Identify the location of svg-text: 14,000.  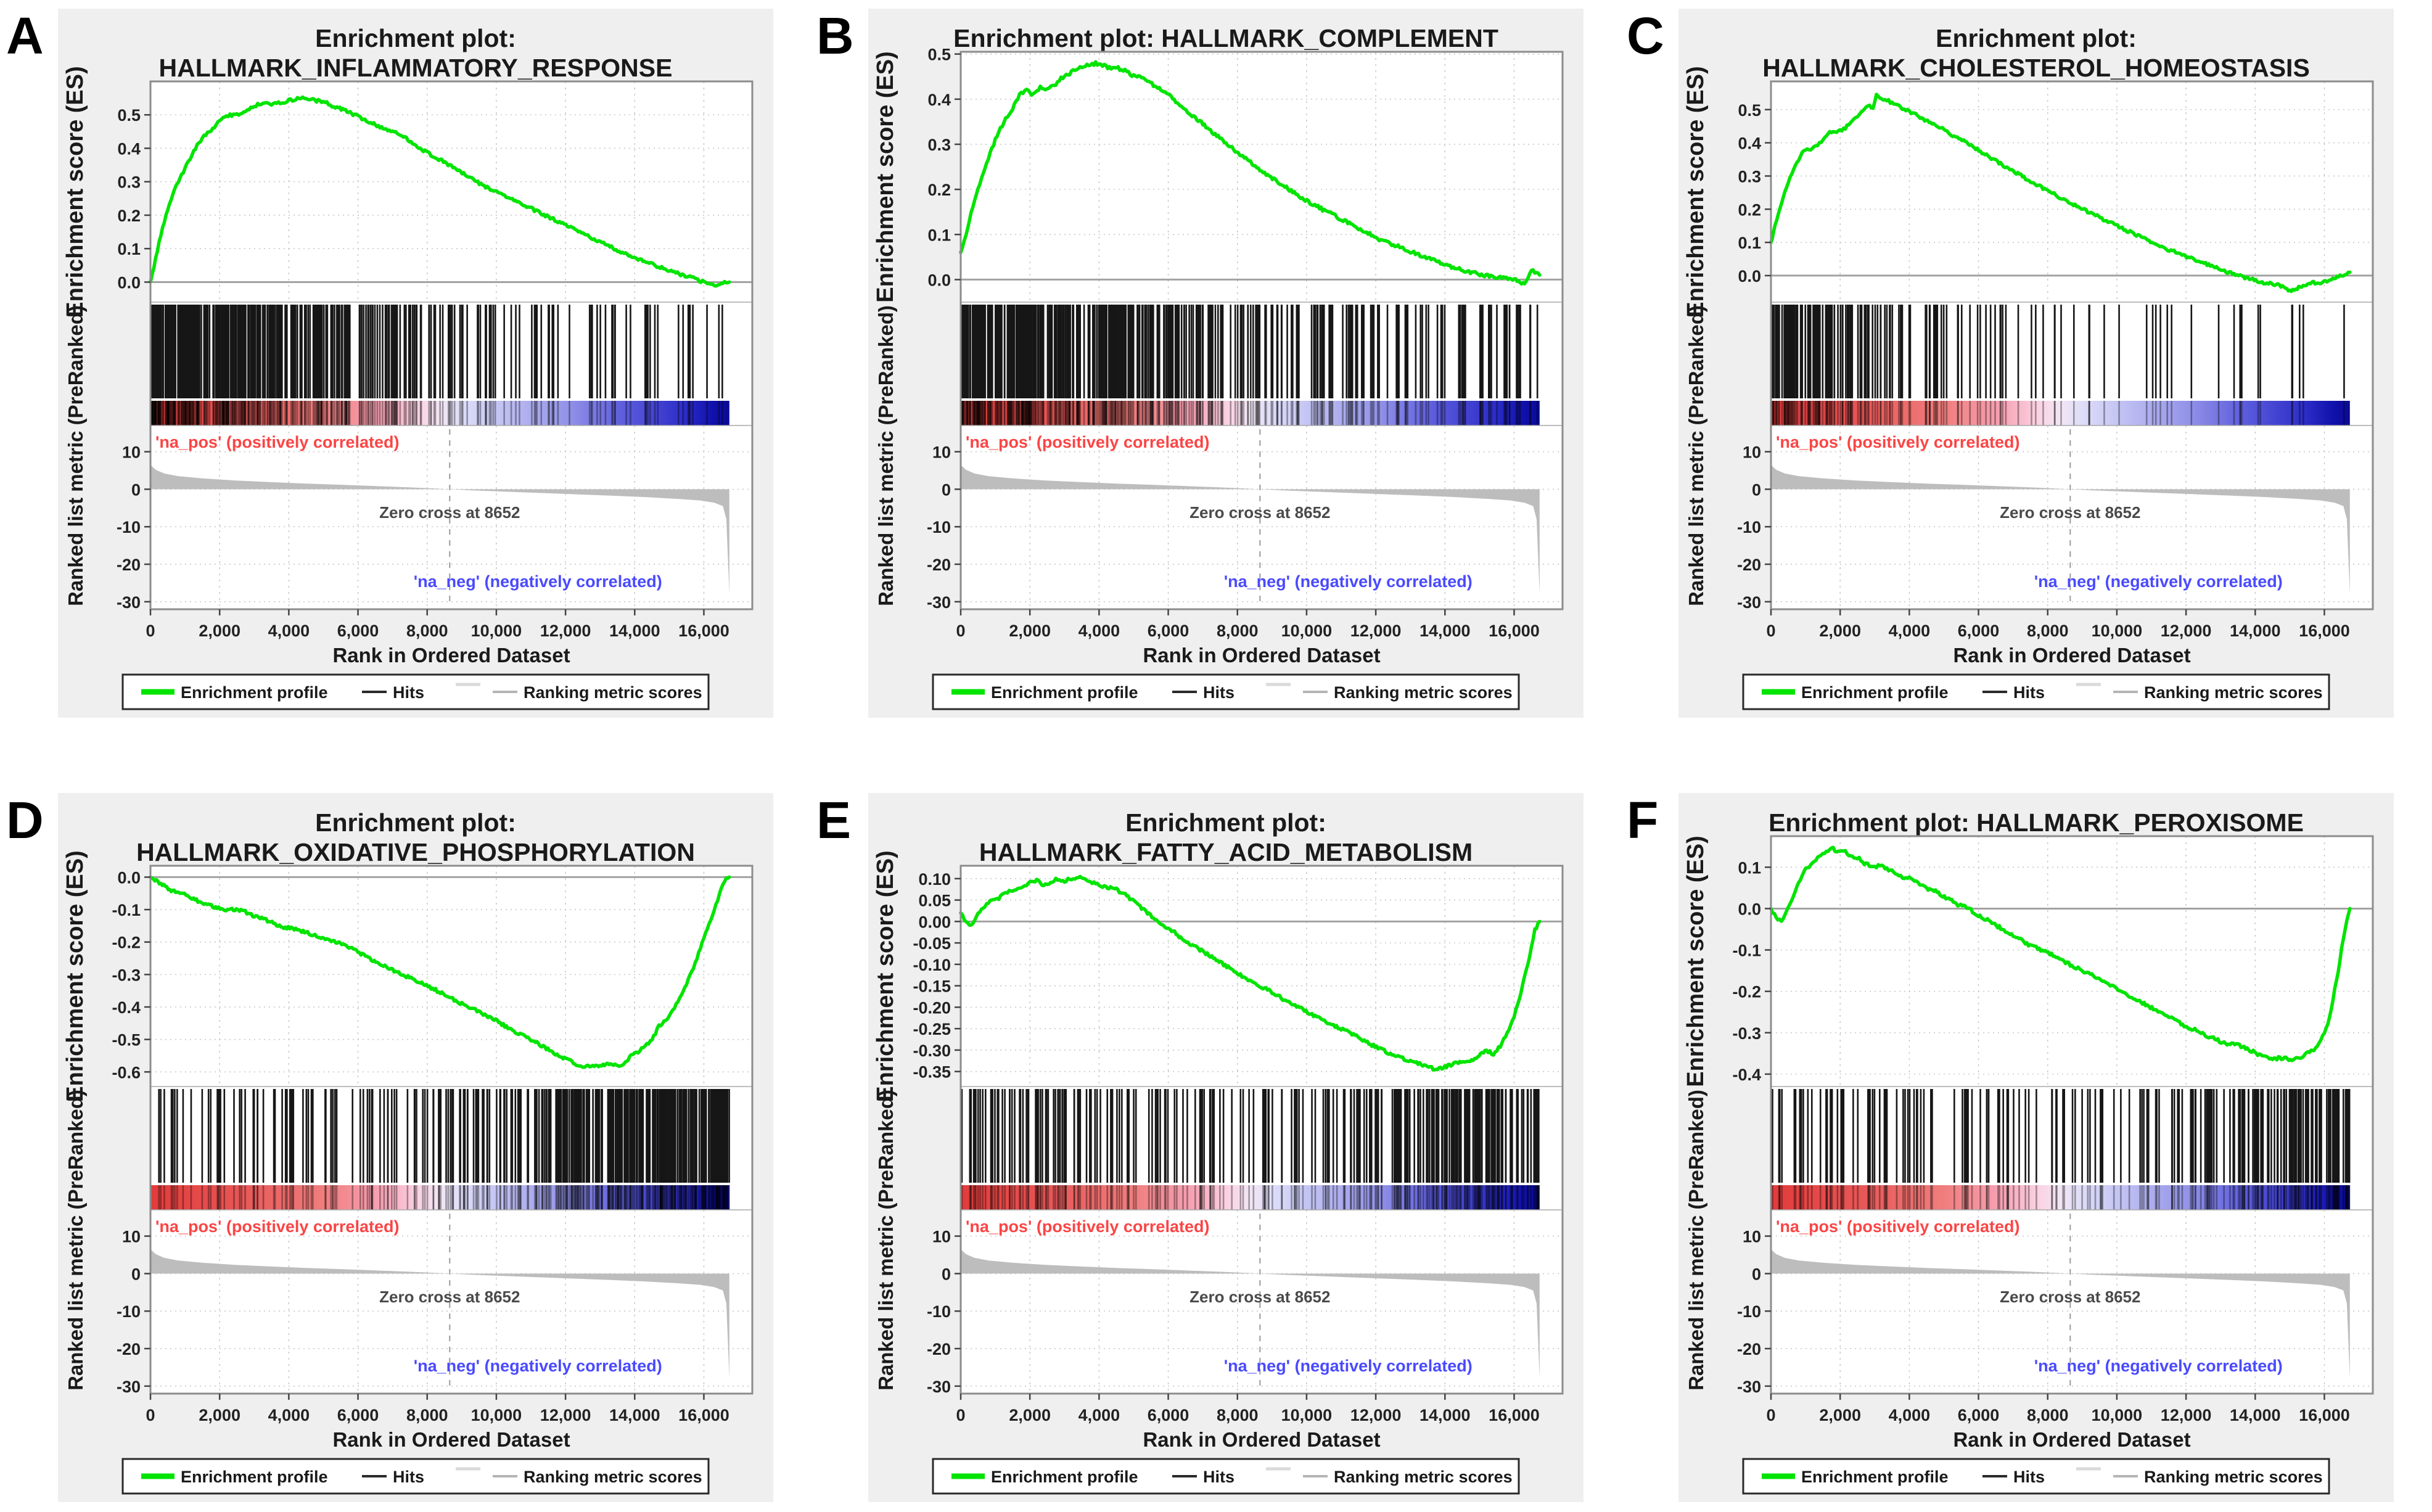
(1445, 631).